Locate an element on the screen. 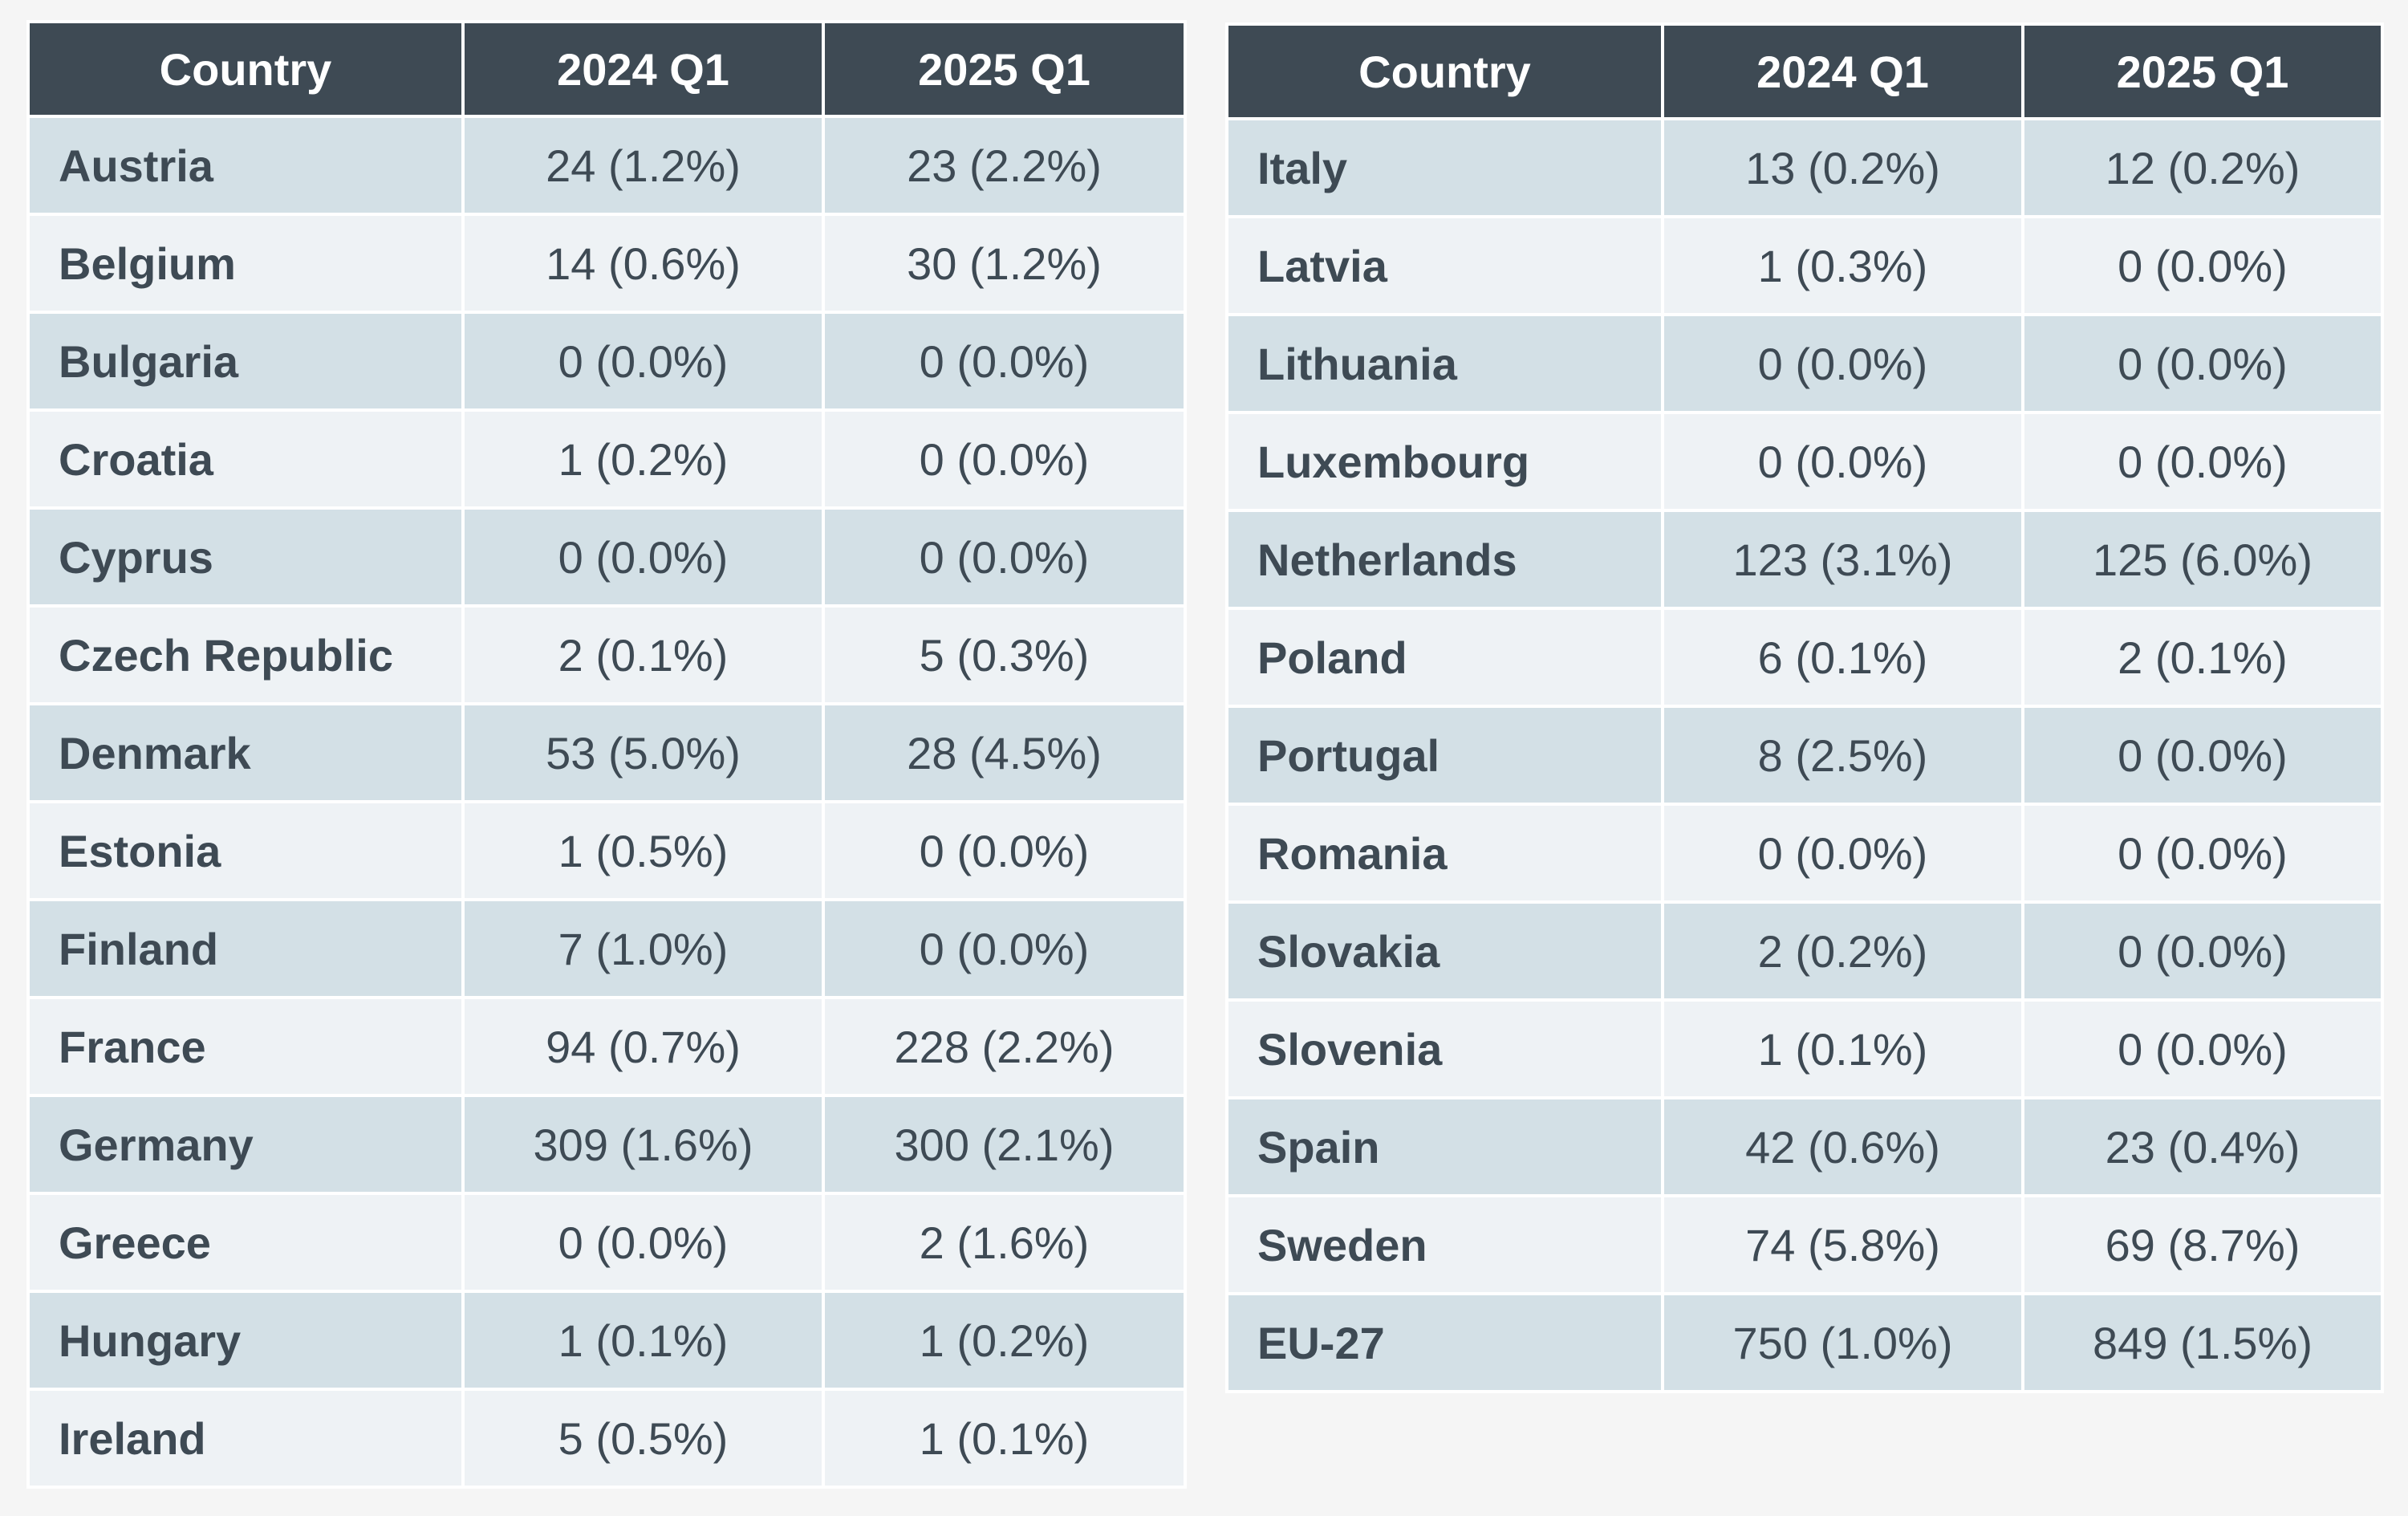 The height and width of the screenshot is (1516, 2408). country-cell: Portugal is located at coordinates (1444, 756).